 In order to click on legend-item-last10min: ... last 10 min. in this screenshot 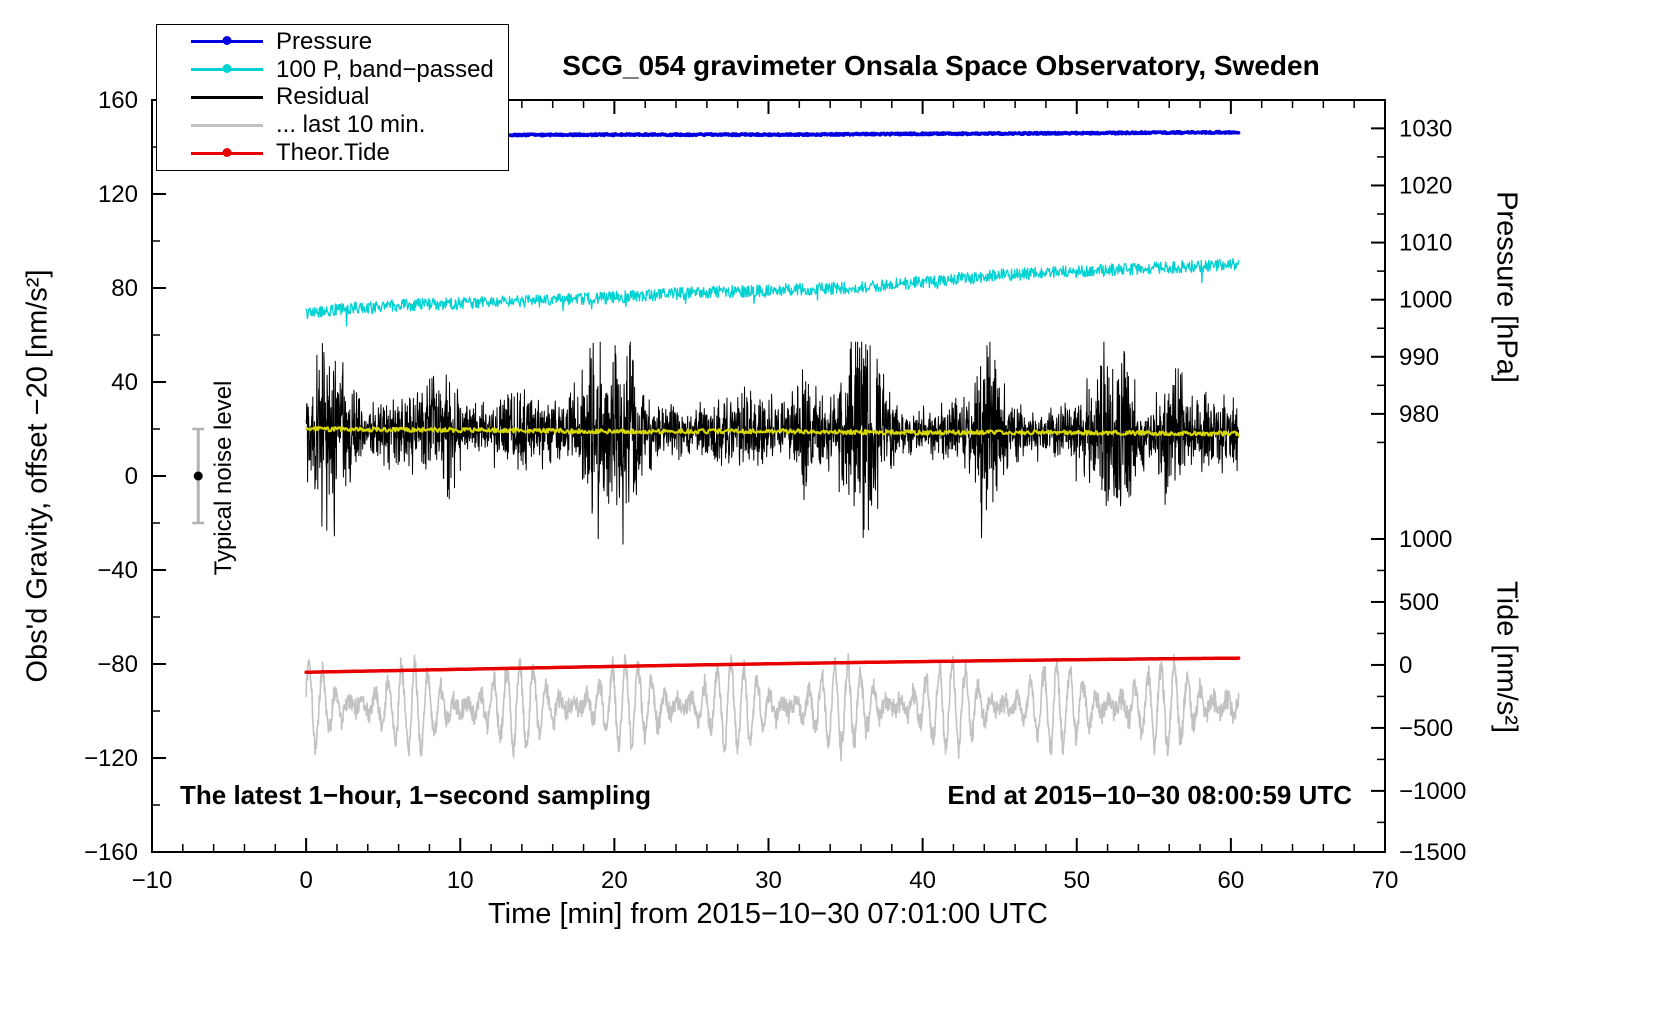, I will do `click(332, 125)`.